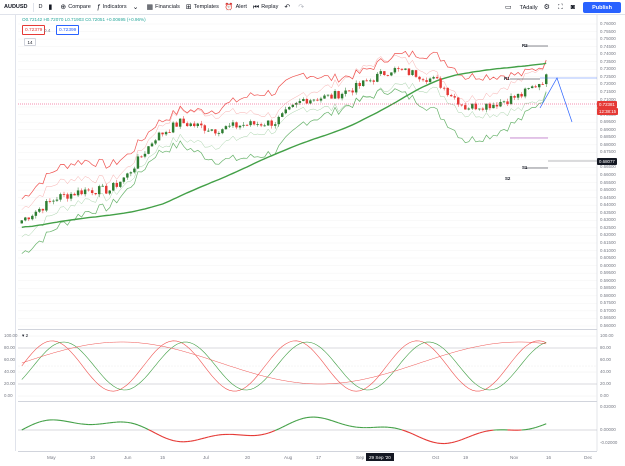 The height and width of the screenshot is (466, 625). I want to click on price-axis-label: 0.63500, so click(608, 212).